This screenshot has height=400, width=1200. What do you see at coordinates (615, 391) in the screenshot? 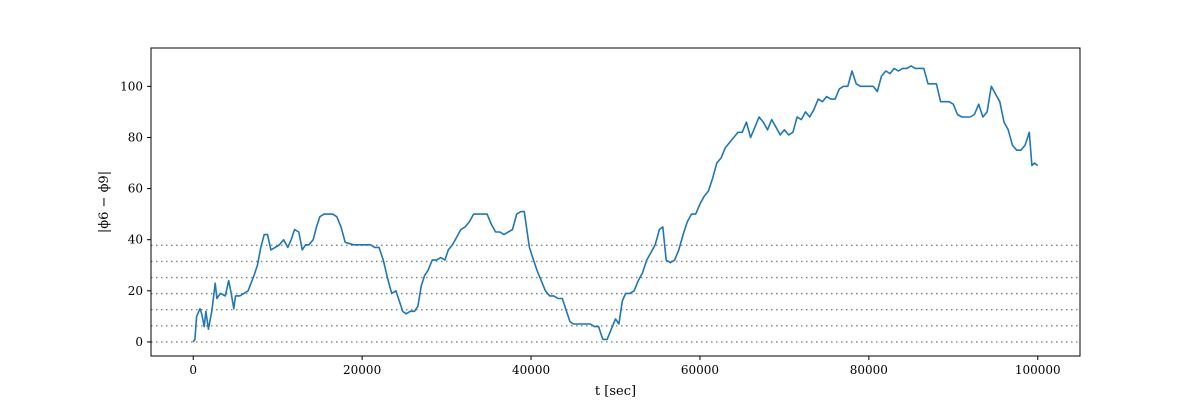
I see `x-axis-label: t [sec]` at bounding box center [615, 391].